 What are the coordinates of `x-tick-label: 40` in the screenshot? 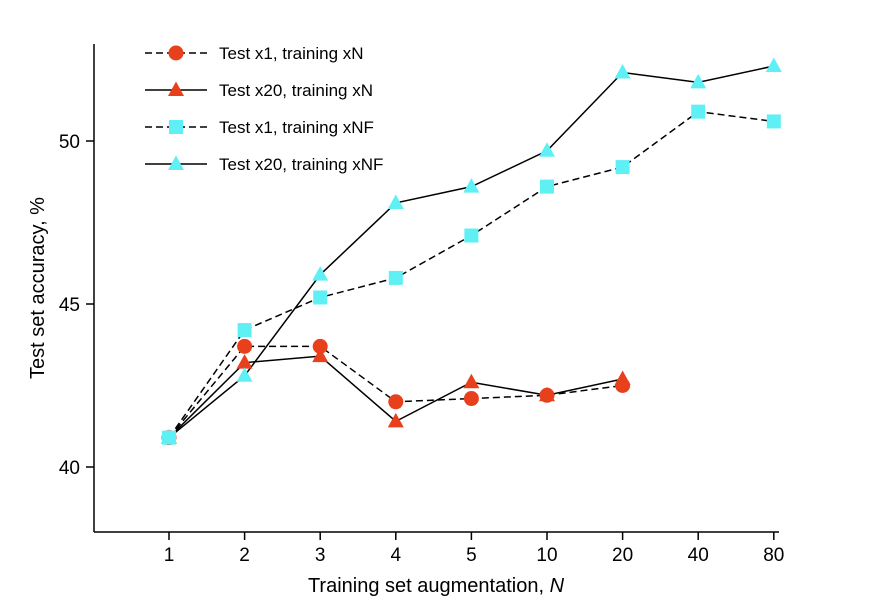 It's located at (698, 555).